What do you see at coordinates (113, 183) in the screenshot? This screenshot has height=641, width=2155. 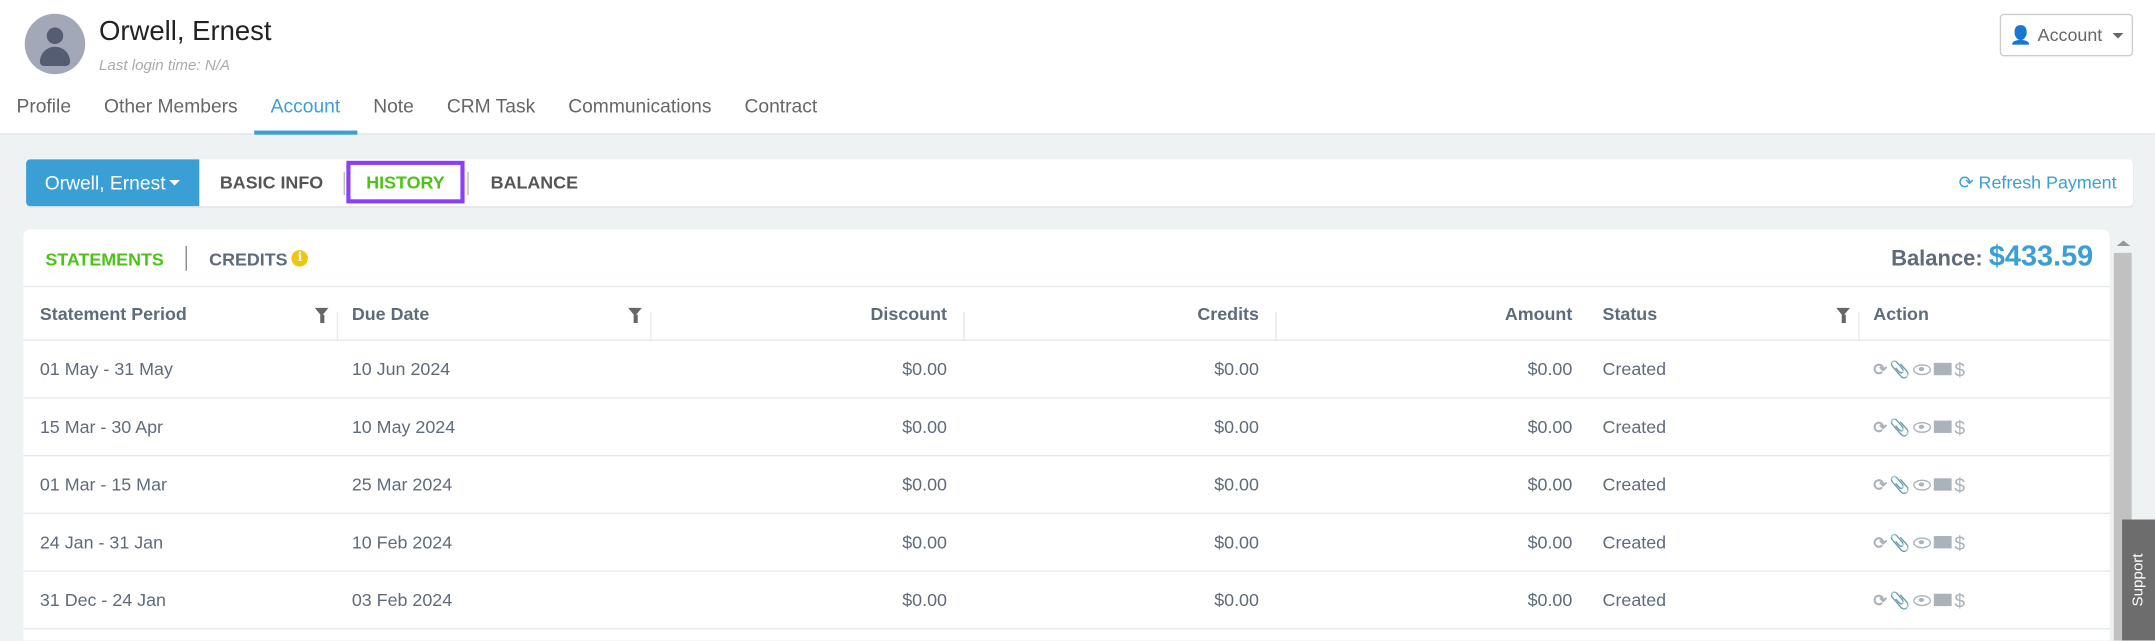 I see `member-dropdown-button: Orwell, Ernest` at bounding box center [113, 183].